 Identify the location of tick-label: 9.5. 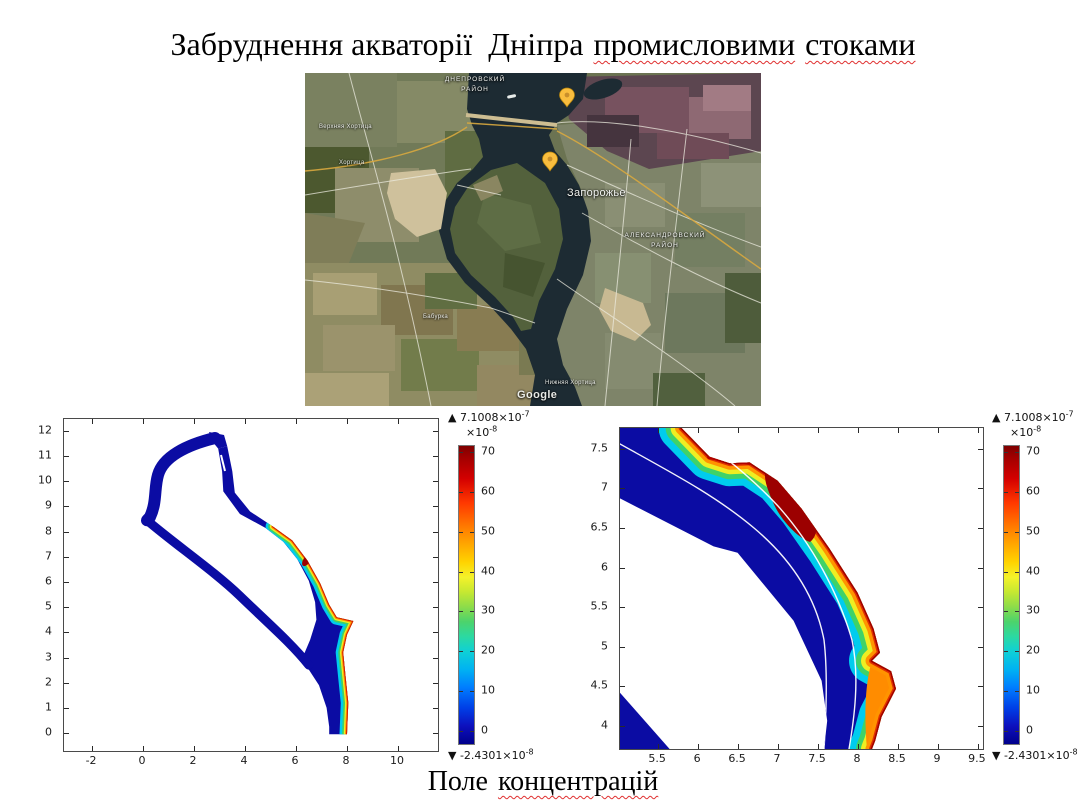
(977, 758).